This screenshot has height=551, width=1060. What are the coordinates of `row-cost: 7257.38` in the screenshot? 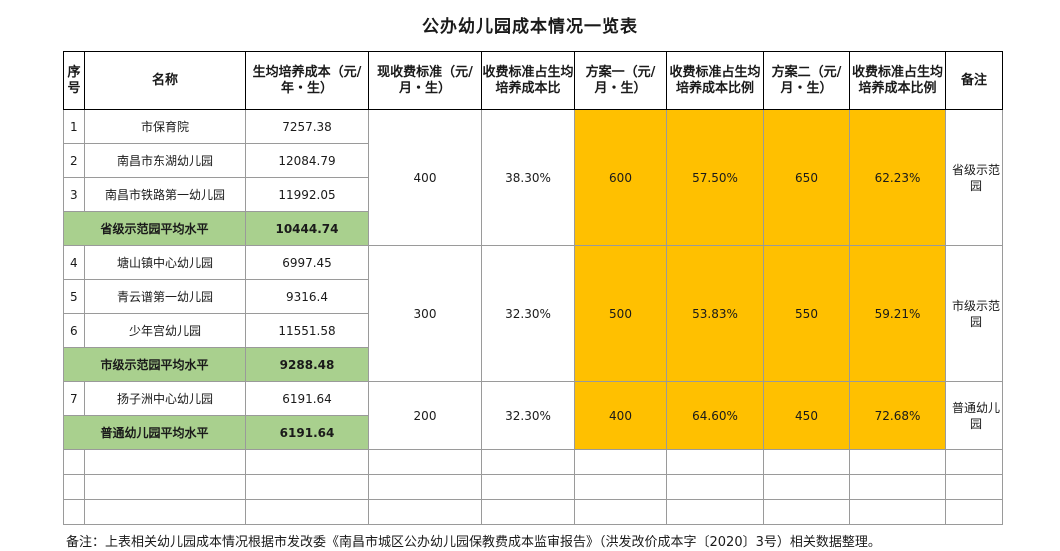 It's located at (307, 126).